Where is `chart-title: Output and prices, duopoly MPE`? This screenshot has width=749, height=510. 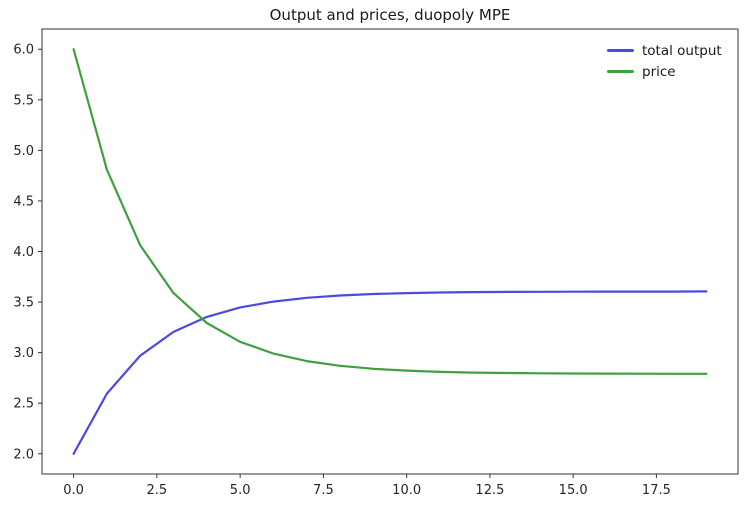
chart-title: Output and prices, duopoly MPE is located at coordinates (390, 15).